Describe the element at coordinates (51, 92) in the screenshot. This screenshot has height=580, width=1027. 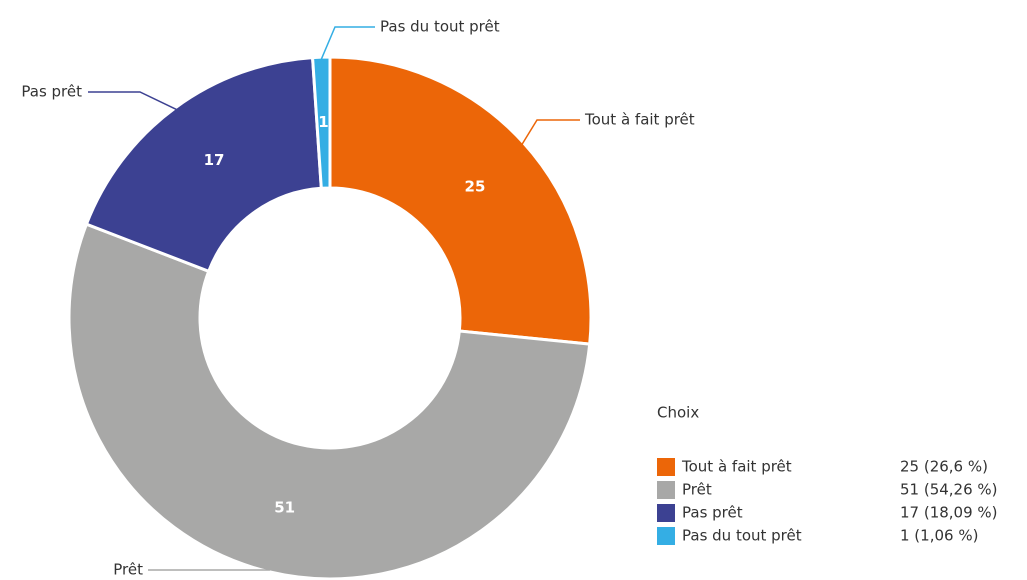
I see `category-label: Pas prêt` at that location.